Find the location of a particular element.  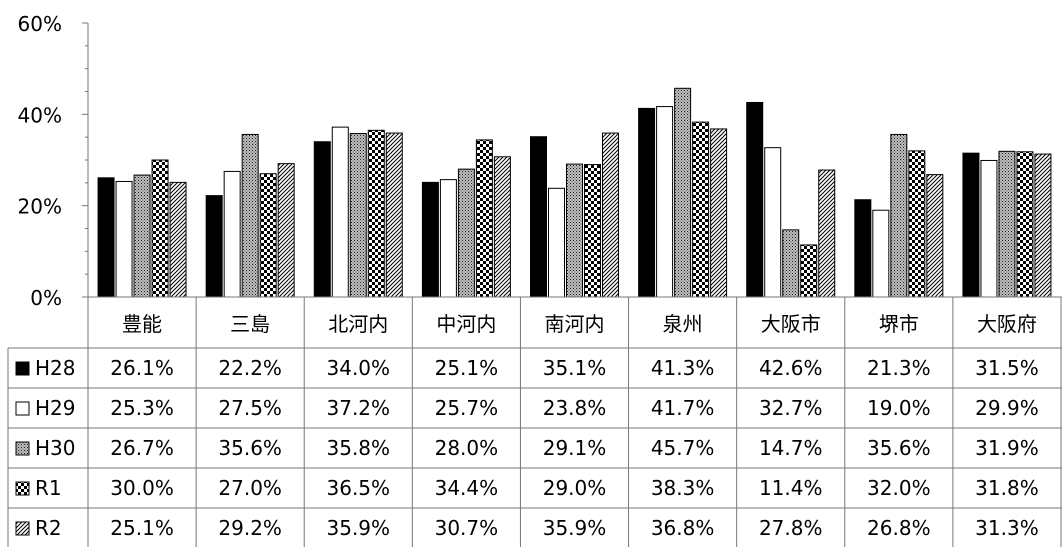

category-label: 三島 is located at coordinates (250, 324).